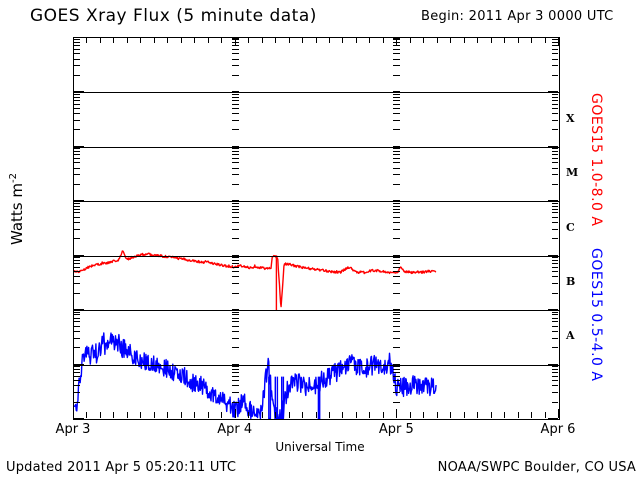 This screenshot has height=480, width=640. I want to click on y-axis-label-text: Watts m, so click(17, 214).